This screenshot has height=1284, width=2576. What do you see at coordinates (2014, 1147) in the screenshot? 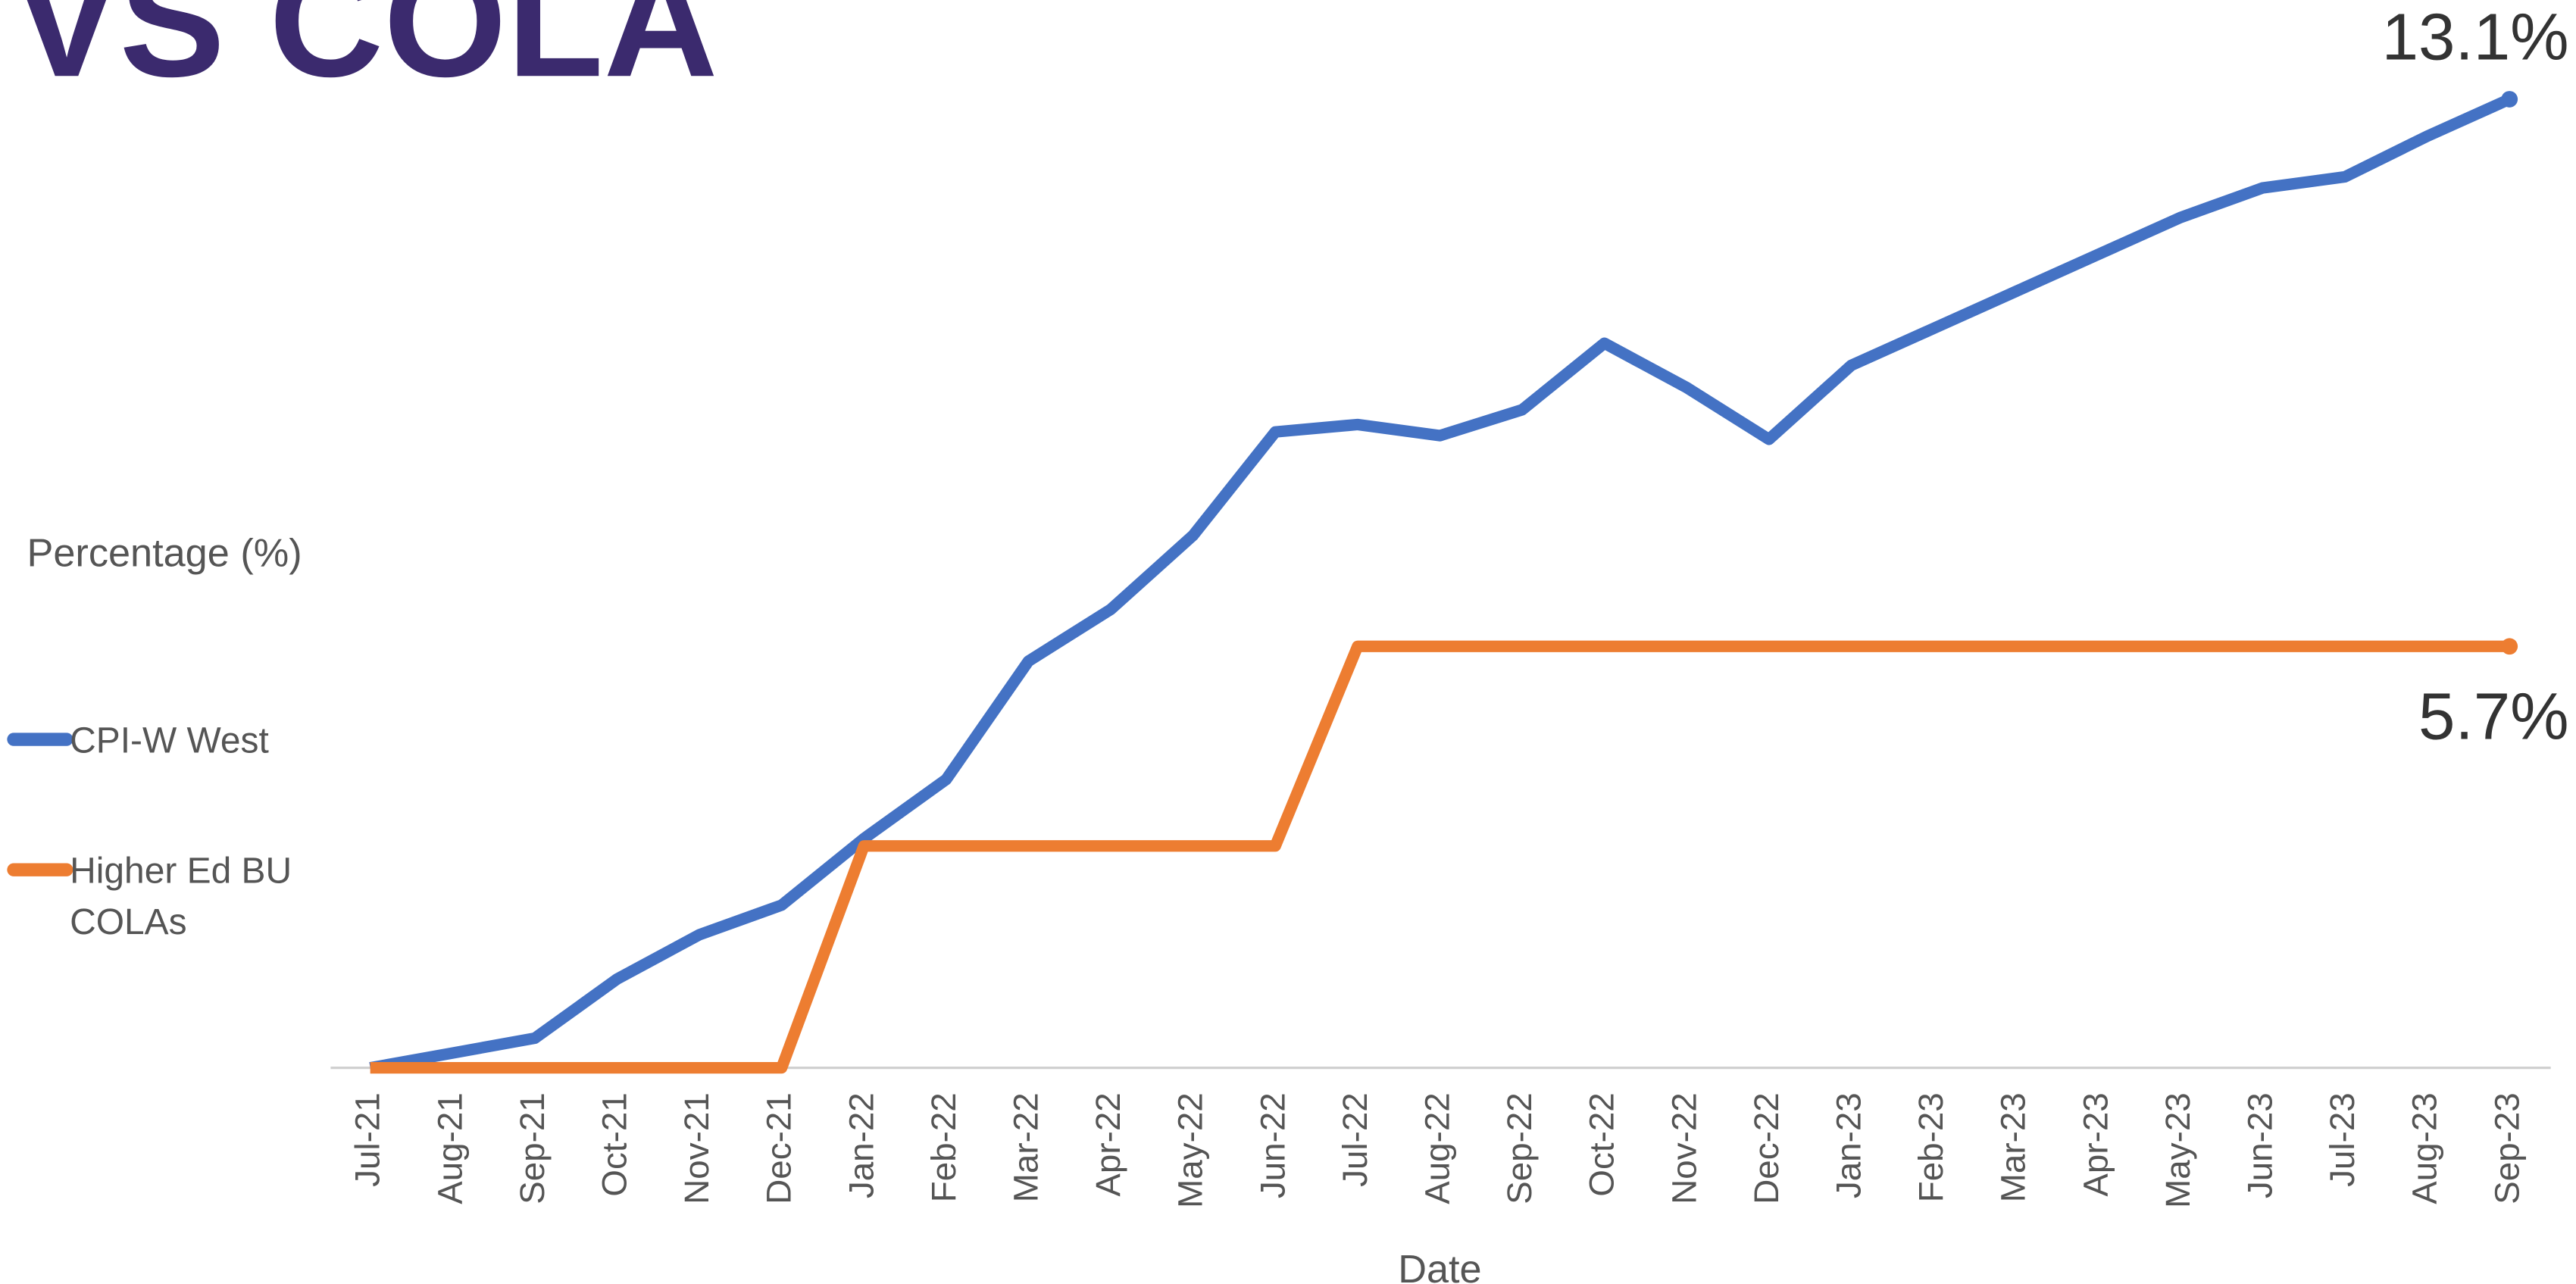
I see `x-tick-label: Mar-23` at bounding box center [2014, 1147].